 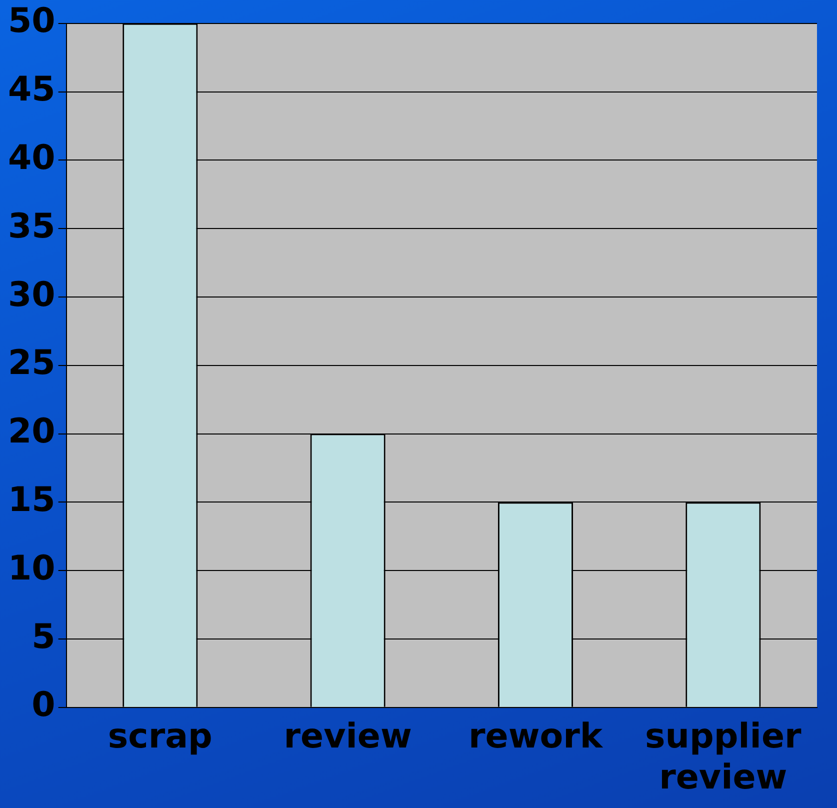 What do you see at coordinates (32, 568) in the screenshot?
I see `y-tick-label: 10` at bounding box center [32, 568].